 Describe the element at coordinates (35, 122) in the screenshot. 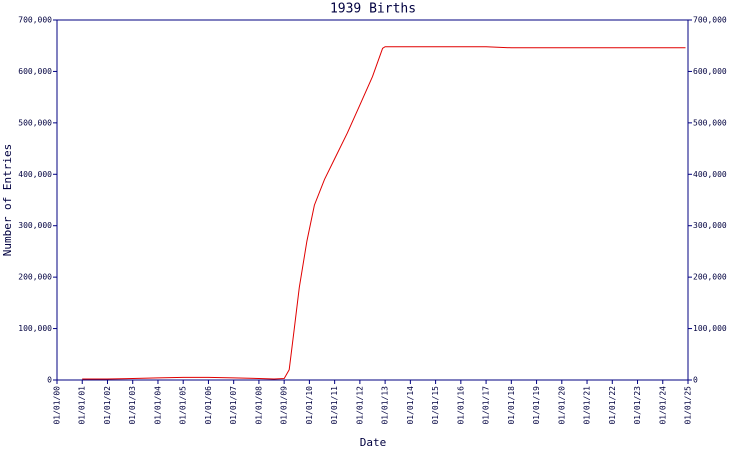

I see `y-tick-label: 500,000` at that location.